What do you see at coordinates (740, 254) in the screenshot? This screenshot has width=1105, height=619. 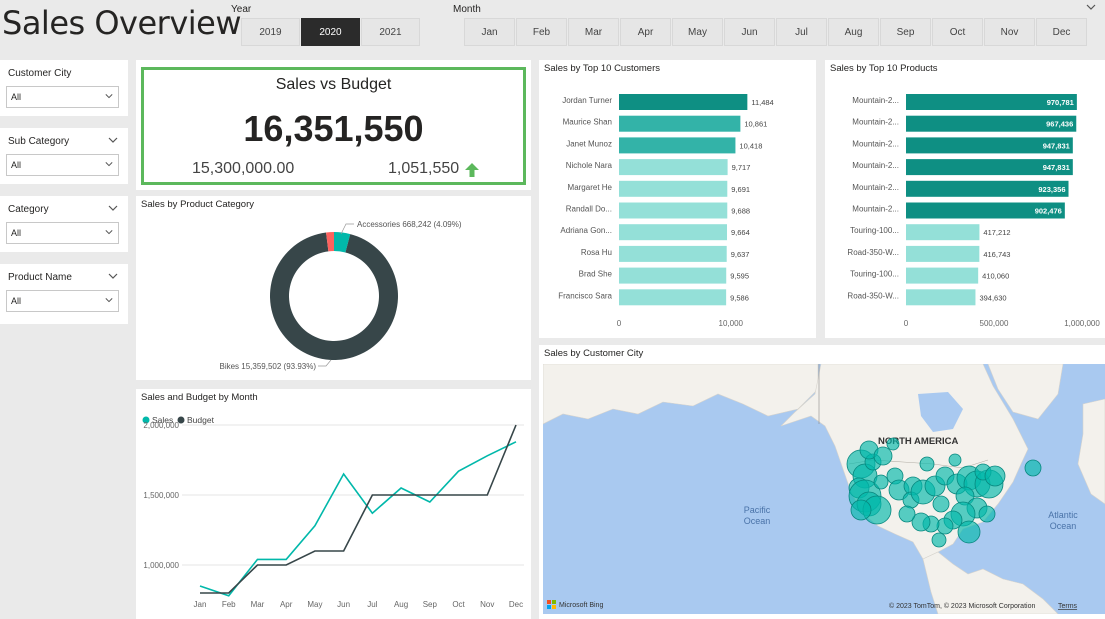 I see `bar-value-label: 9,637` at bounding box center [740, 254].